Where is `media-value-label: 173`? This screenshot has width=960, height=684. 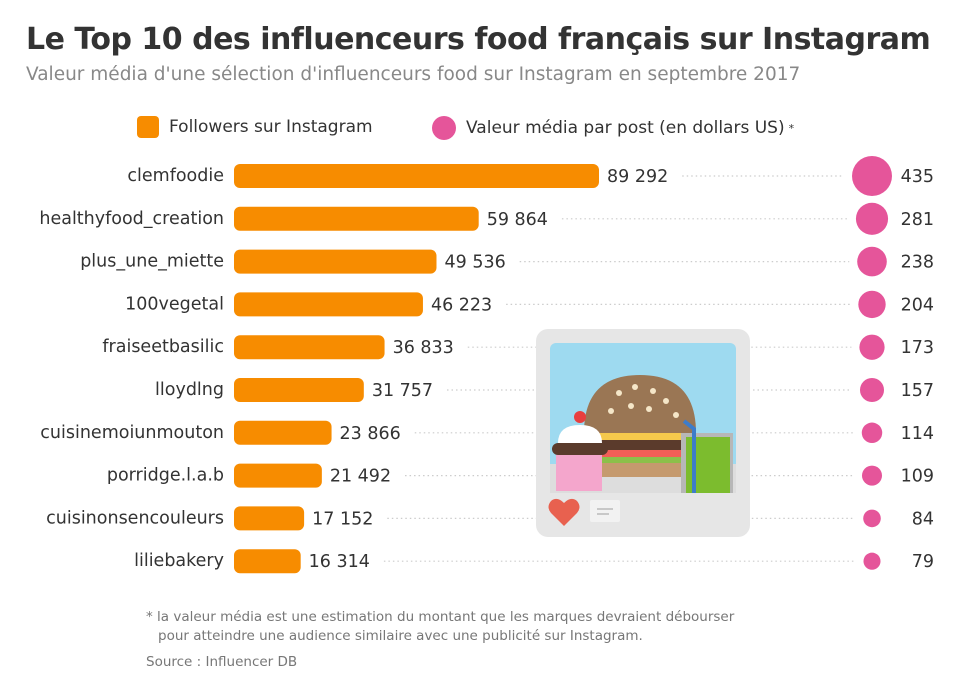
media-value-label: 173 is located at coordinates (917, 348).